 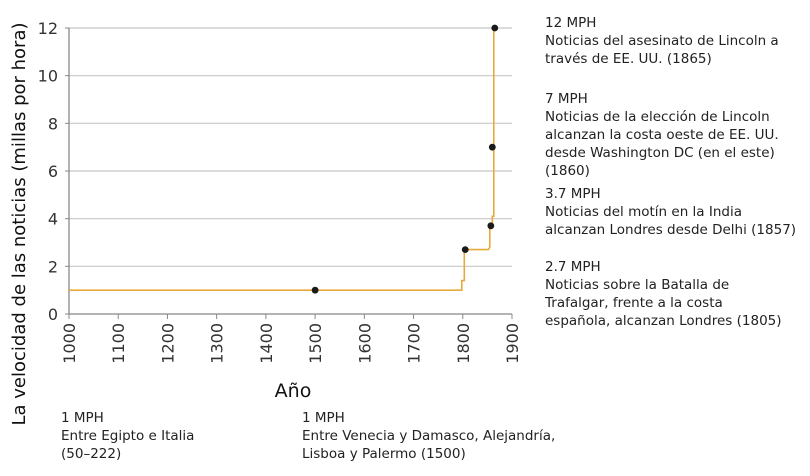 I want to click on y-tick-label: 0, so click(x=53, y=314).